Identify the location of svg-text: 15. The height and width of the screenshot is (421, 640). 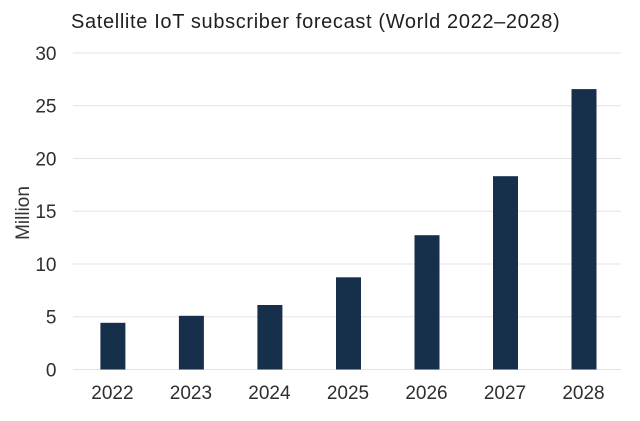
(45, 212).